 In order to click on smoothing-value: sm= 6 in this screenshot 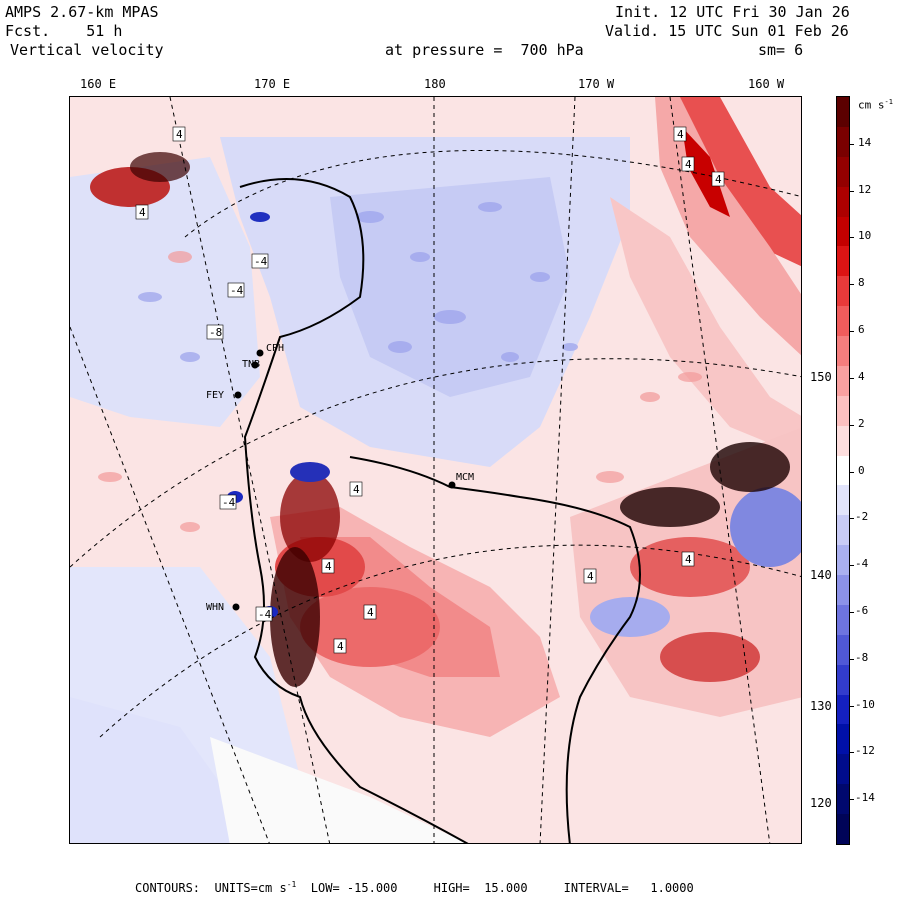, I will do `click(781, 50)`.